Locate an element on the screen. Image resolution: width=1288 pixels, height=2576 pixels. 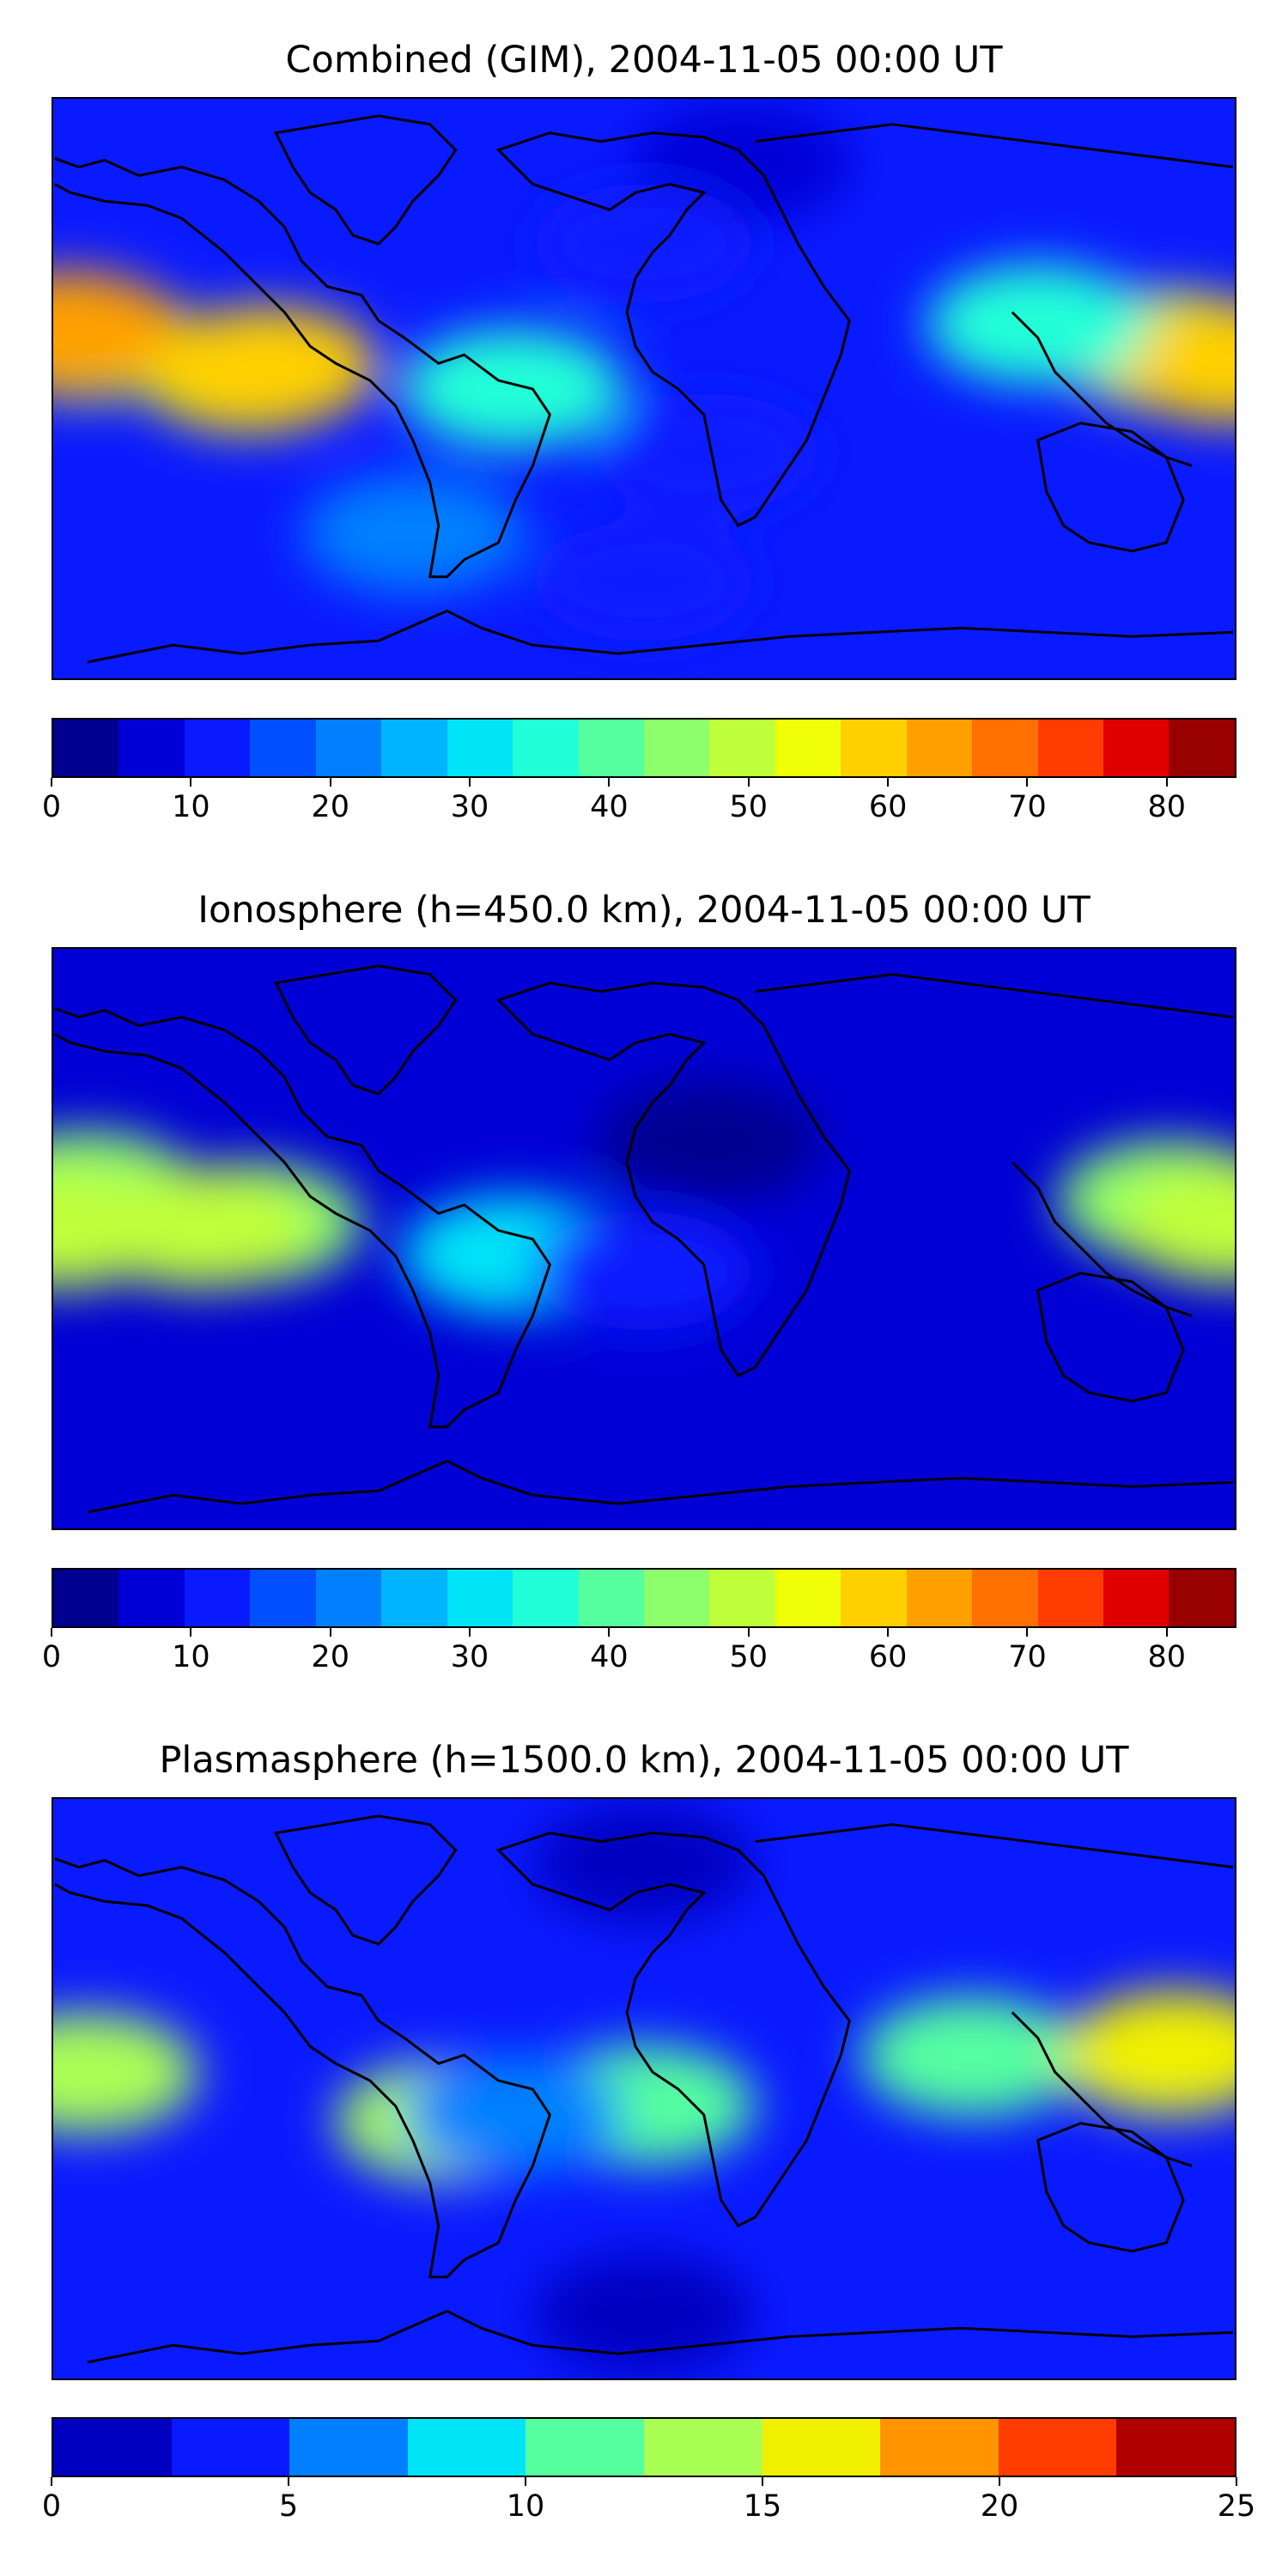
colorbar-tick-label: 80 is located at coordinates (1167, 807).